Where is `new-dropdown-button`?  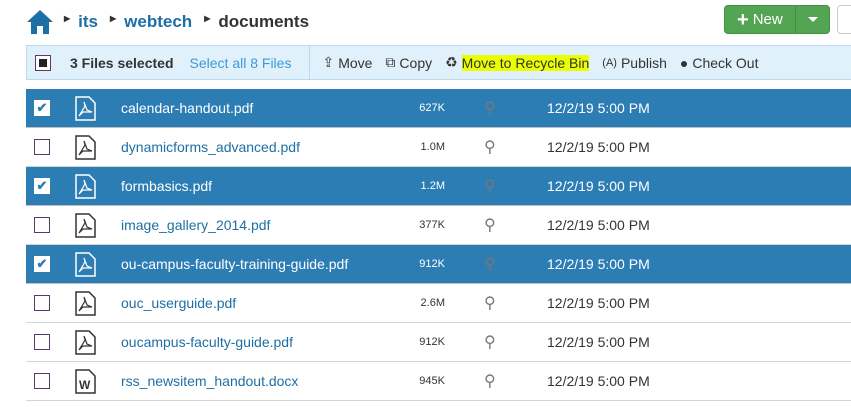
new-dropdown-button is located at coordinates (812, 19).